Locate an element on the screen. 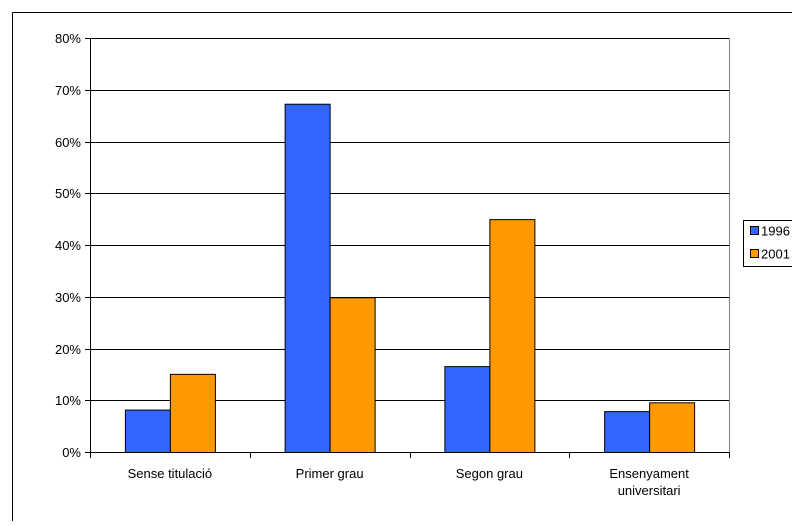 This screenshot has height=526, width=792. y-tick-label: 50% is located at coordinates (68, 193).